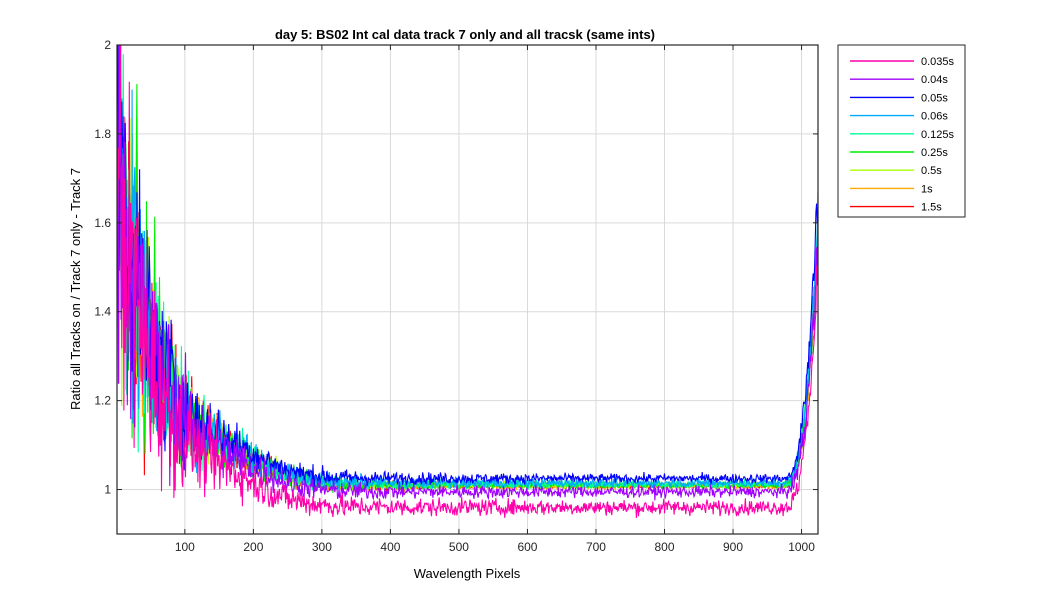  Describe the element at coordinates (938, 135) in the screenshot. I see `legend-label: 0.125s` at that location.